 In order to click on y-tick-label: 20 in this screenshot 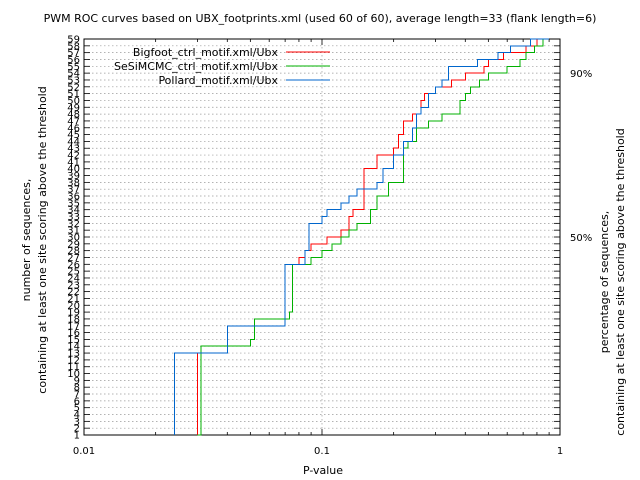, I will do `click(73, 306)`.